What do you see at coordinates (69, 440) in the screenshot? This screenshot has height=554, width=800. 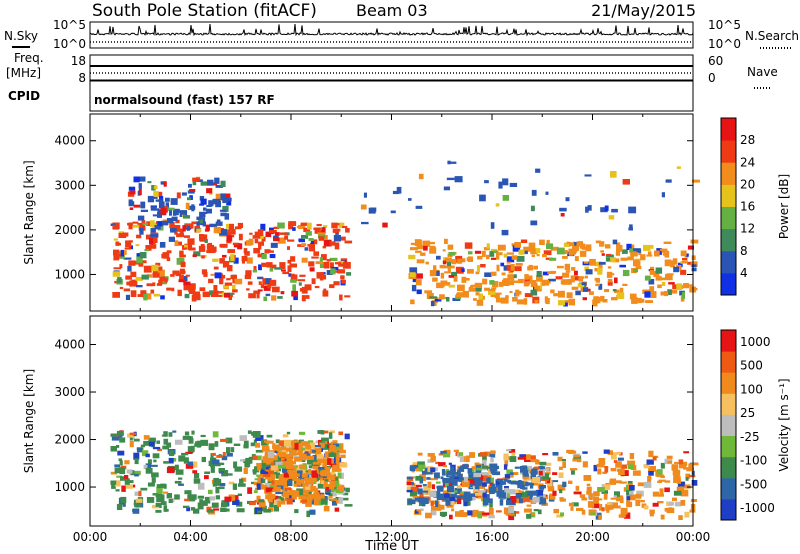 I see `y-tick-label: 2000` at bounding box center [69, 440].